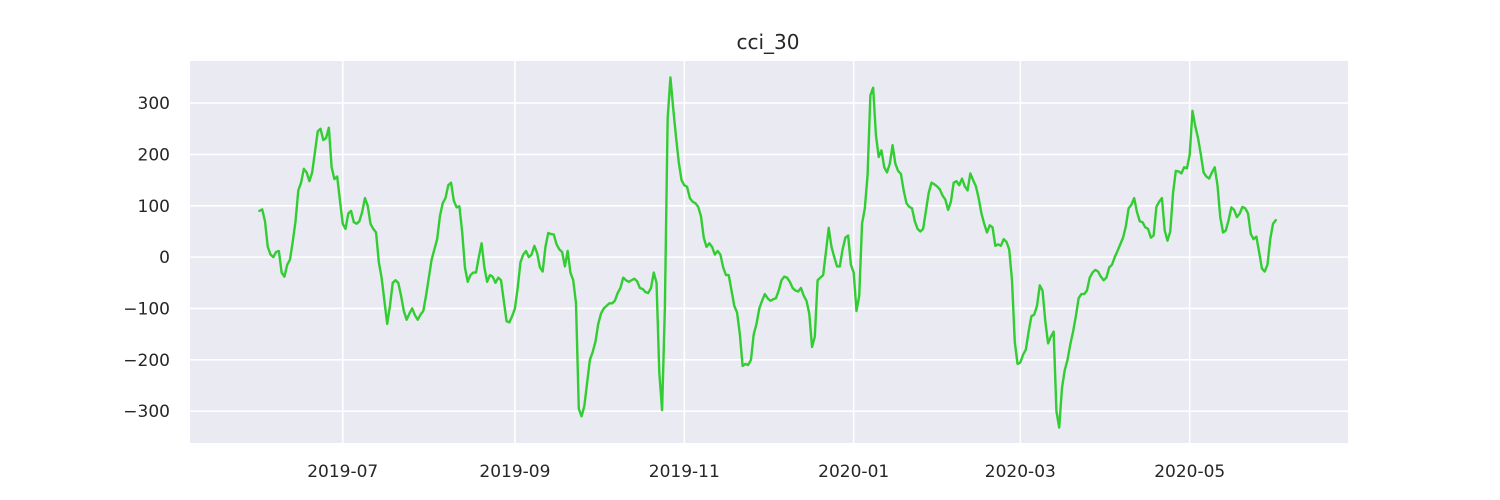  What do you see at coordinates (146, 361) in the screenshot?
I see `y-tick-label: −200` at bounding box center [146, 361].